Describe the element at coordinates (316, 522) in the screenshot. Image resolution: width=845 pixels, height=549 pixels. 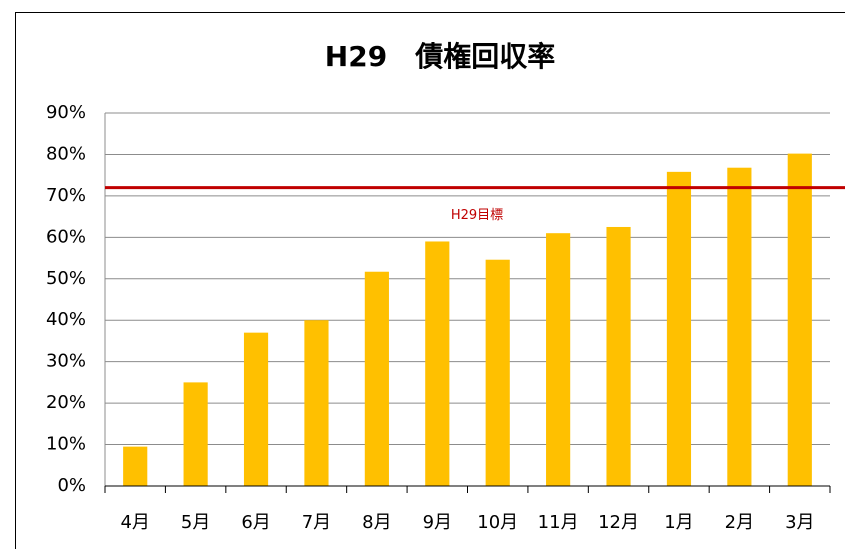
I see `x-tick-label: 7月` at that location.